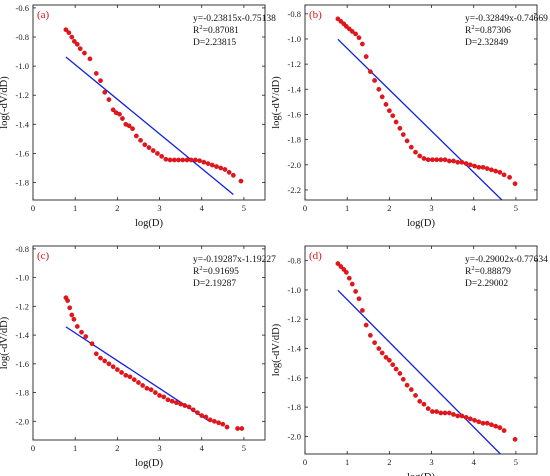  What do you see at coordinates (214, 284) in the screenshot?
I see `fit-annotation: D=2.19287` at bounding box center [214, 284].